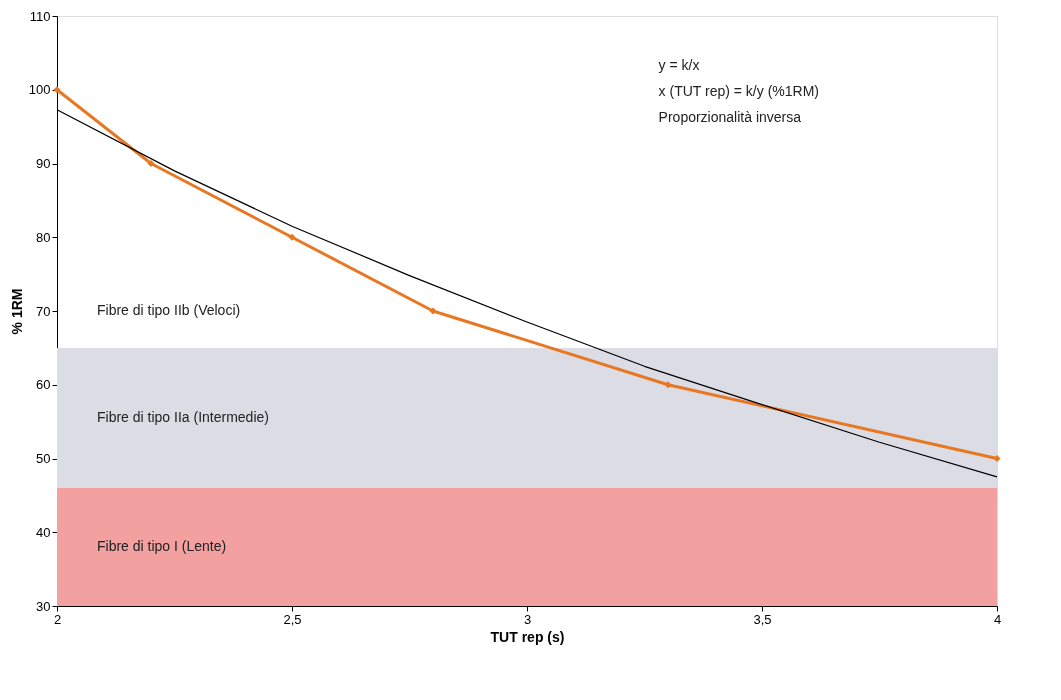 This screenshot has width=1061, height=700. What do you see at coordinates (169, 310) in the screenshot?
I see `annotation: Fibre di tipo IIb (Veloci)` at bounding box center [169, 310].